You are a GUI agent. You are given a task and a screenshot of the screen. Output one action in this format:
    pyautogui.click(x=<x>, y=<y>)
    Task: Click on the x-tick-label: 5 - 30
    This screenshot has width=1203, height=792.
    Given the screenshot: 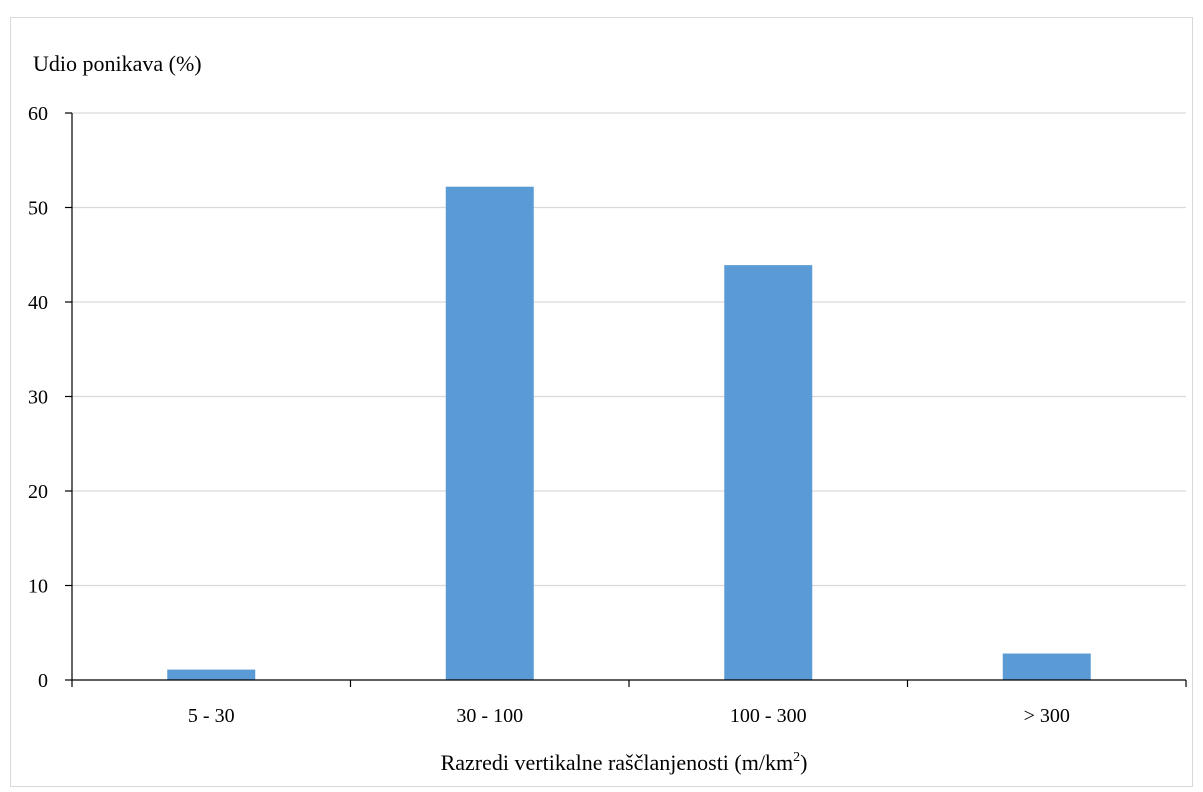 What is the action you would take?
    pyautogui.click(x=211, y=716)
    